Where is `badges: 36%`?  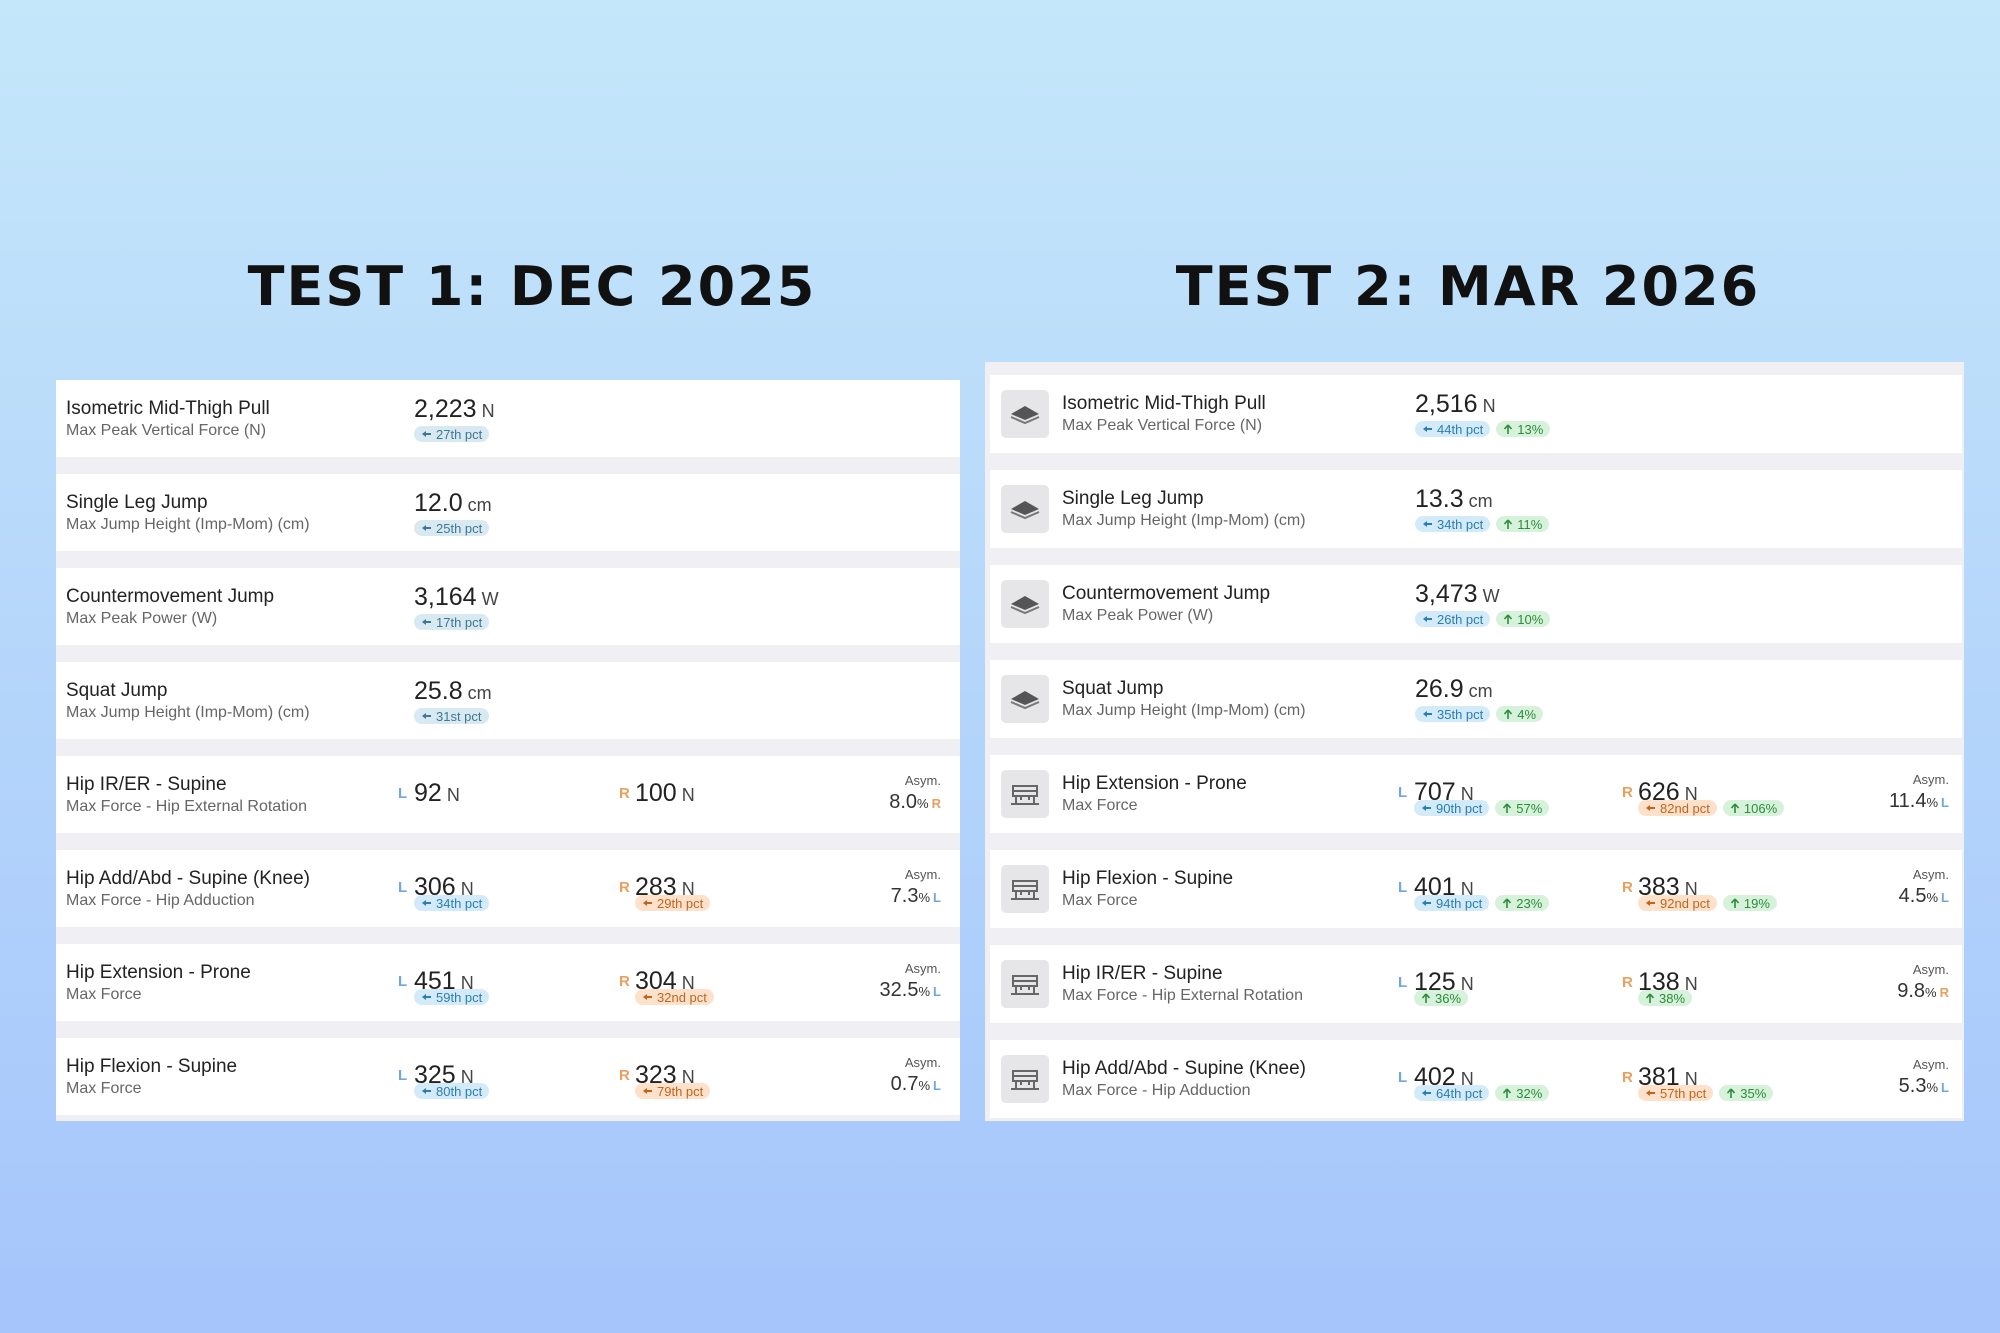
badges: 36% is located at coordinates (1444, 998).